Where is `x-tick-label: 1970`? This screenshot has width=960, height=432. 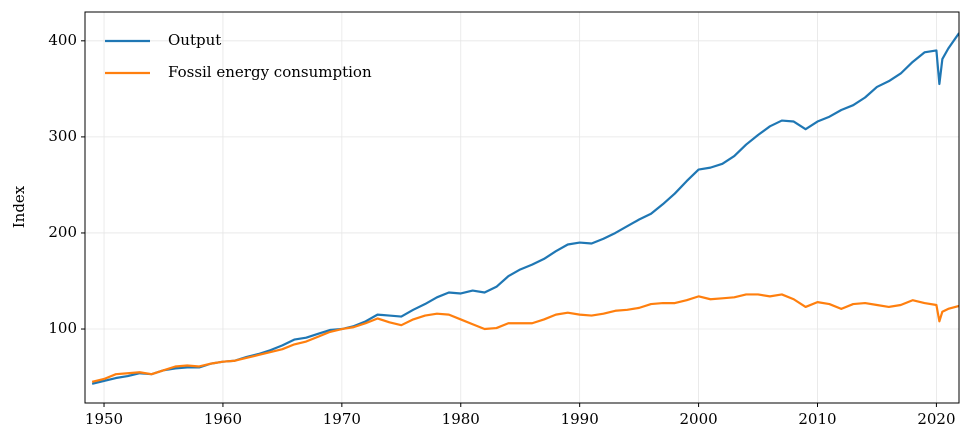 x-tick-label: 1970 is located at coordinates (342, 419).